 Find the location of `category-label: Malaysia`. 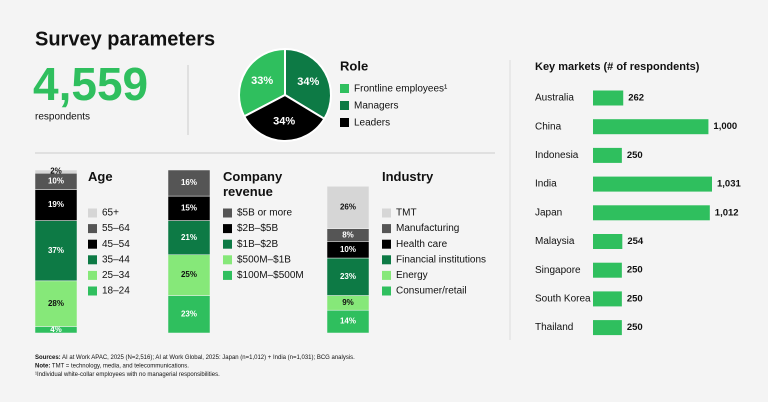

category-label: Malaysia is located at coordinates (555, 241).